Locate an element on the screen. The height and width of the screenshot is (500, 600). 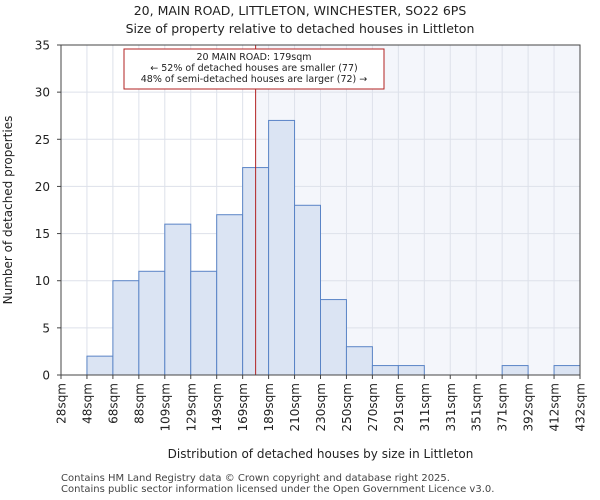
x-tick-label: 371sqm is located at coordinates (503, 407).